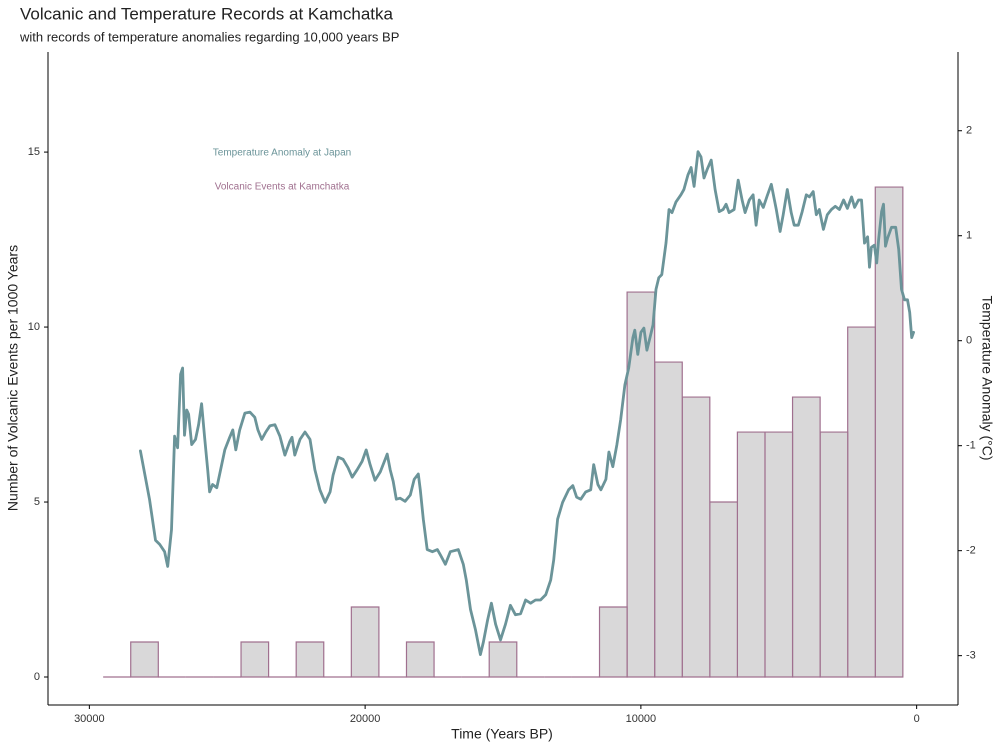 This screenshot has height=750, width=1000. I want to click on x-tick-label: 0, so click(917, 719).